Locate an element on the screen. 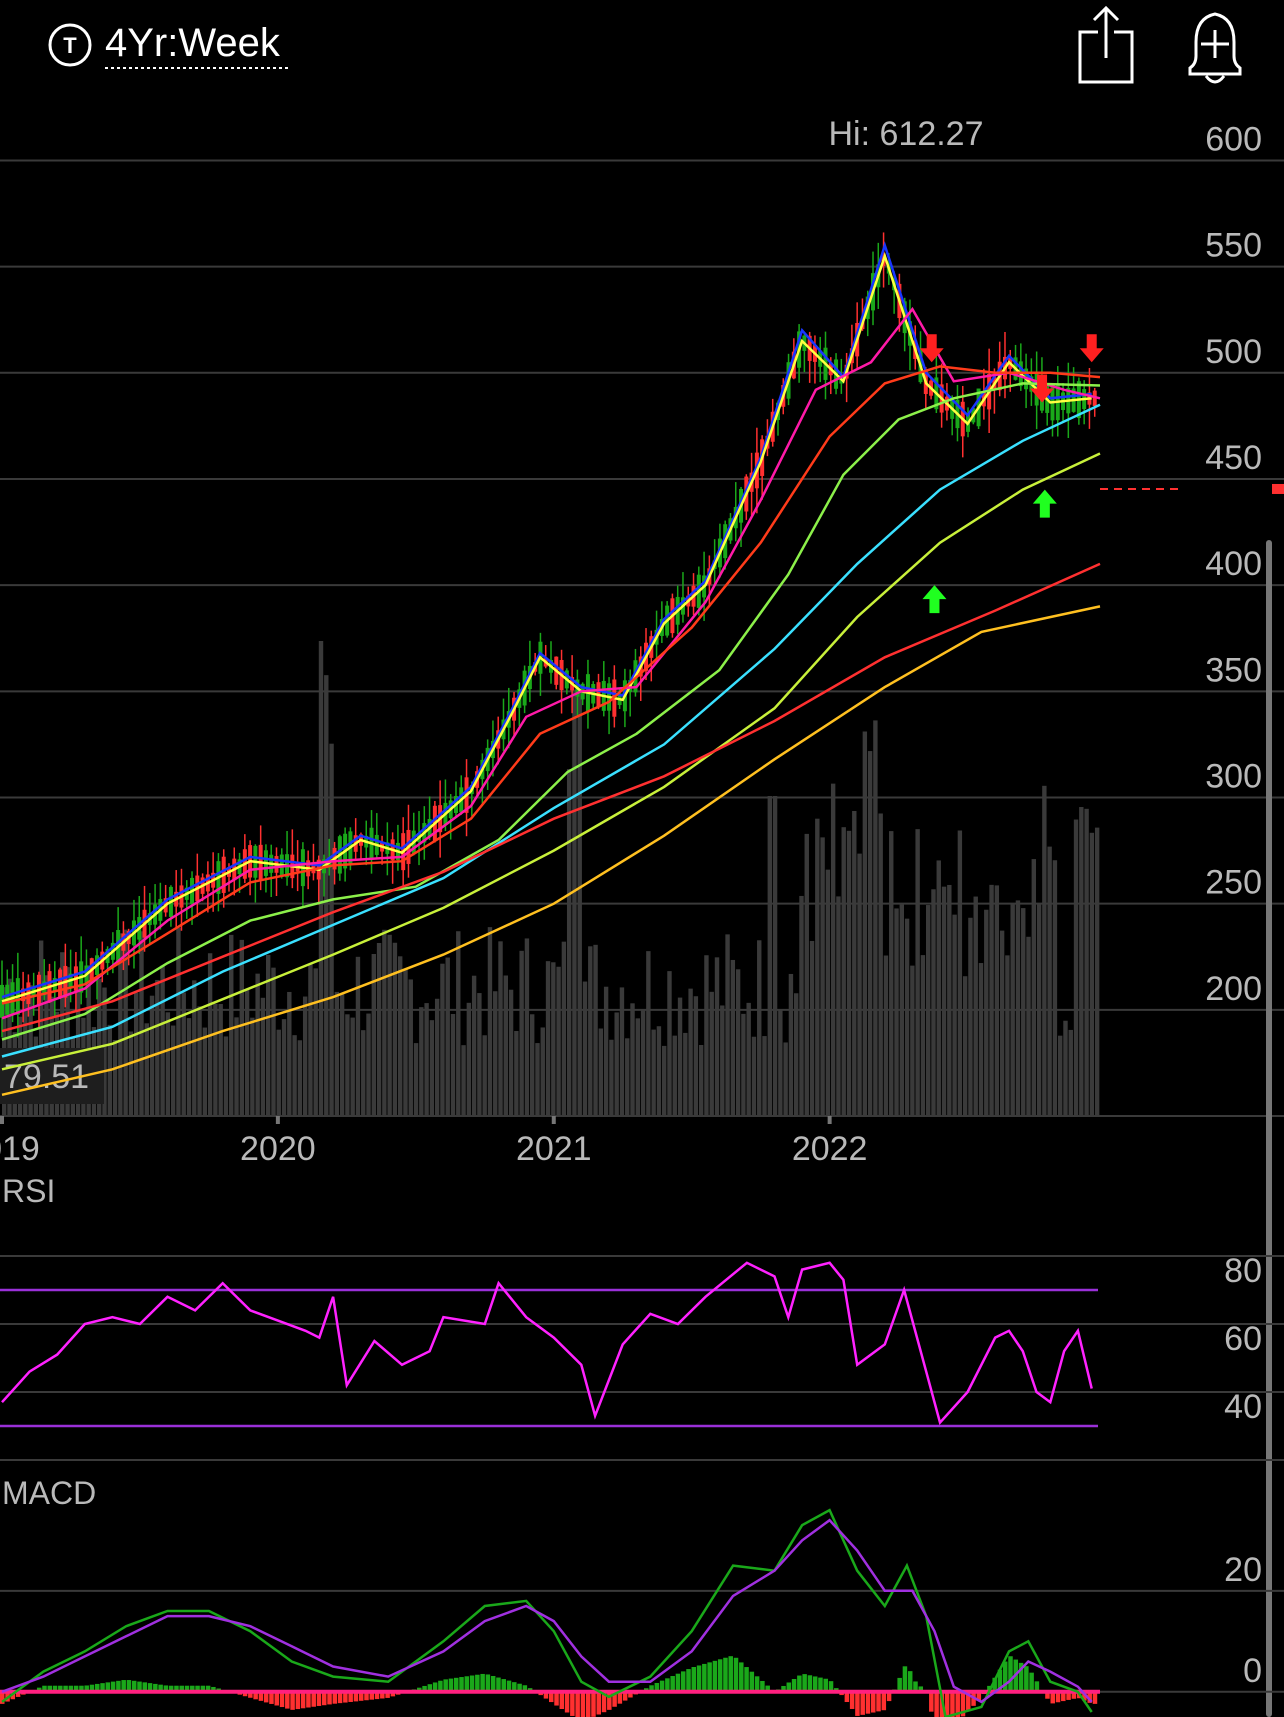 The image size is (1284, 1717). alert-bell-icon is located at coordinates (1215, 48).